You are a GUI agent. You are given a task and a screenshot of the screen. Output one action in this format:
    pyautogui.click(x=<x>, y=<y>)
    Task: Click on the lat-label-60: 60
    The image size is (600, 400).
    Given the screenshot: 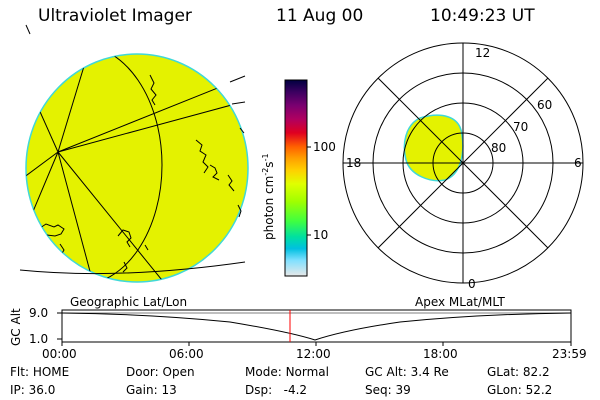 What is the action you would take?
    pyautogui.click(x=545, y=105)
    